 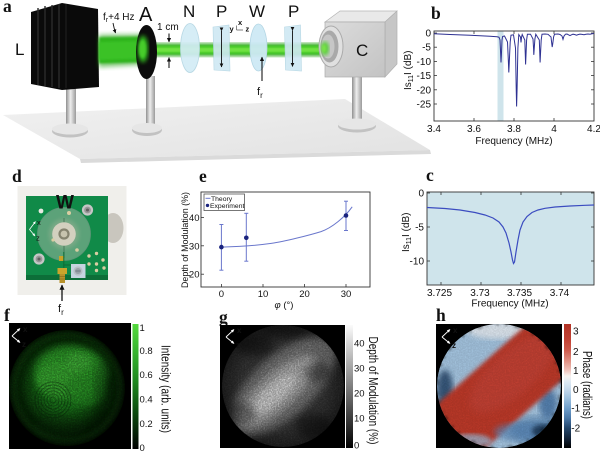 What do you see at coordinates (441, 315) in the screenshot?
I see `svg-text: h` at bounding box center [441, 315].